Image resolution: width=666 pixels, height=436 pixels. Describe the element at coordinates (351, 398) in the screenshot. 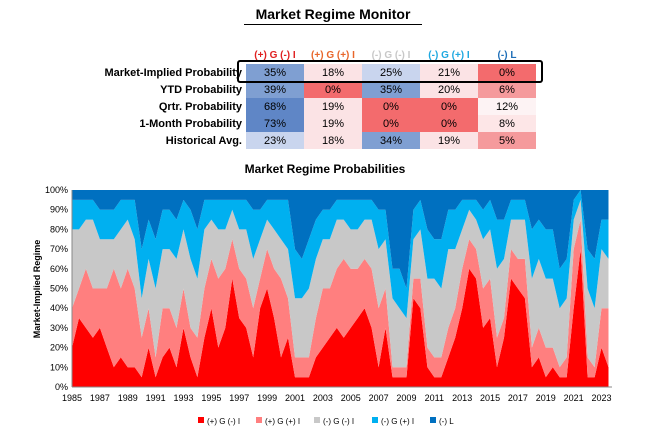

I see `x-tick-label: 2005` at that location.